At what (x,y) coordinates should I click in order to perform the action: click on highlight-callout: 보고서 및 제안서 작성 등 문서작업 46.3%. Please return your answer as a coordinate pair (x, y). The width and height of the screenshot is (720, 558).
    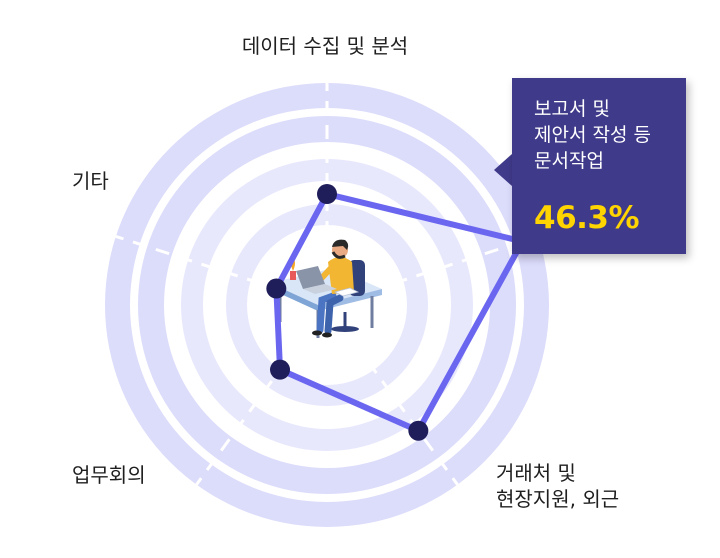
    Looking at the image, I should click on (599, 166).